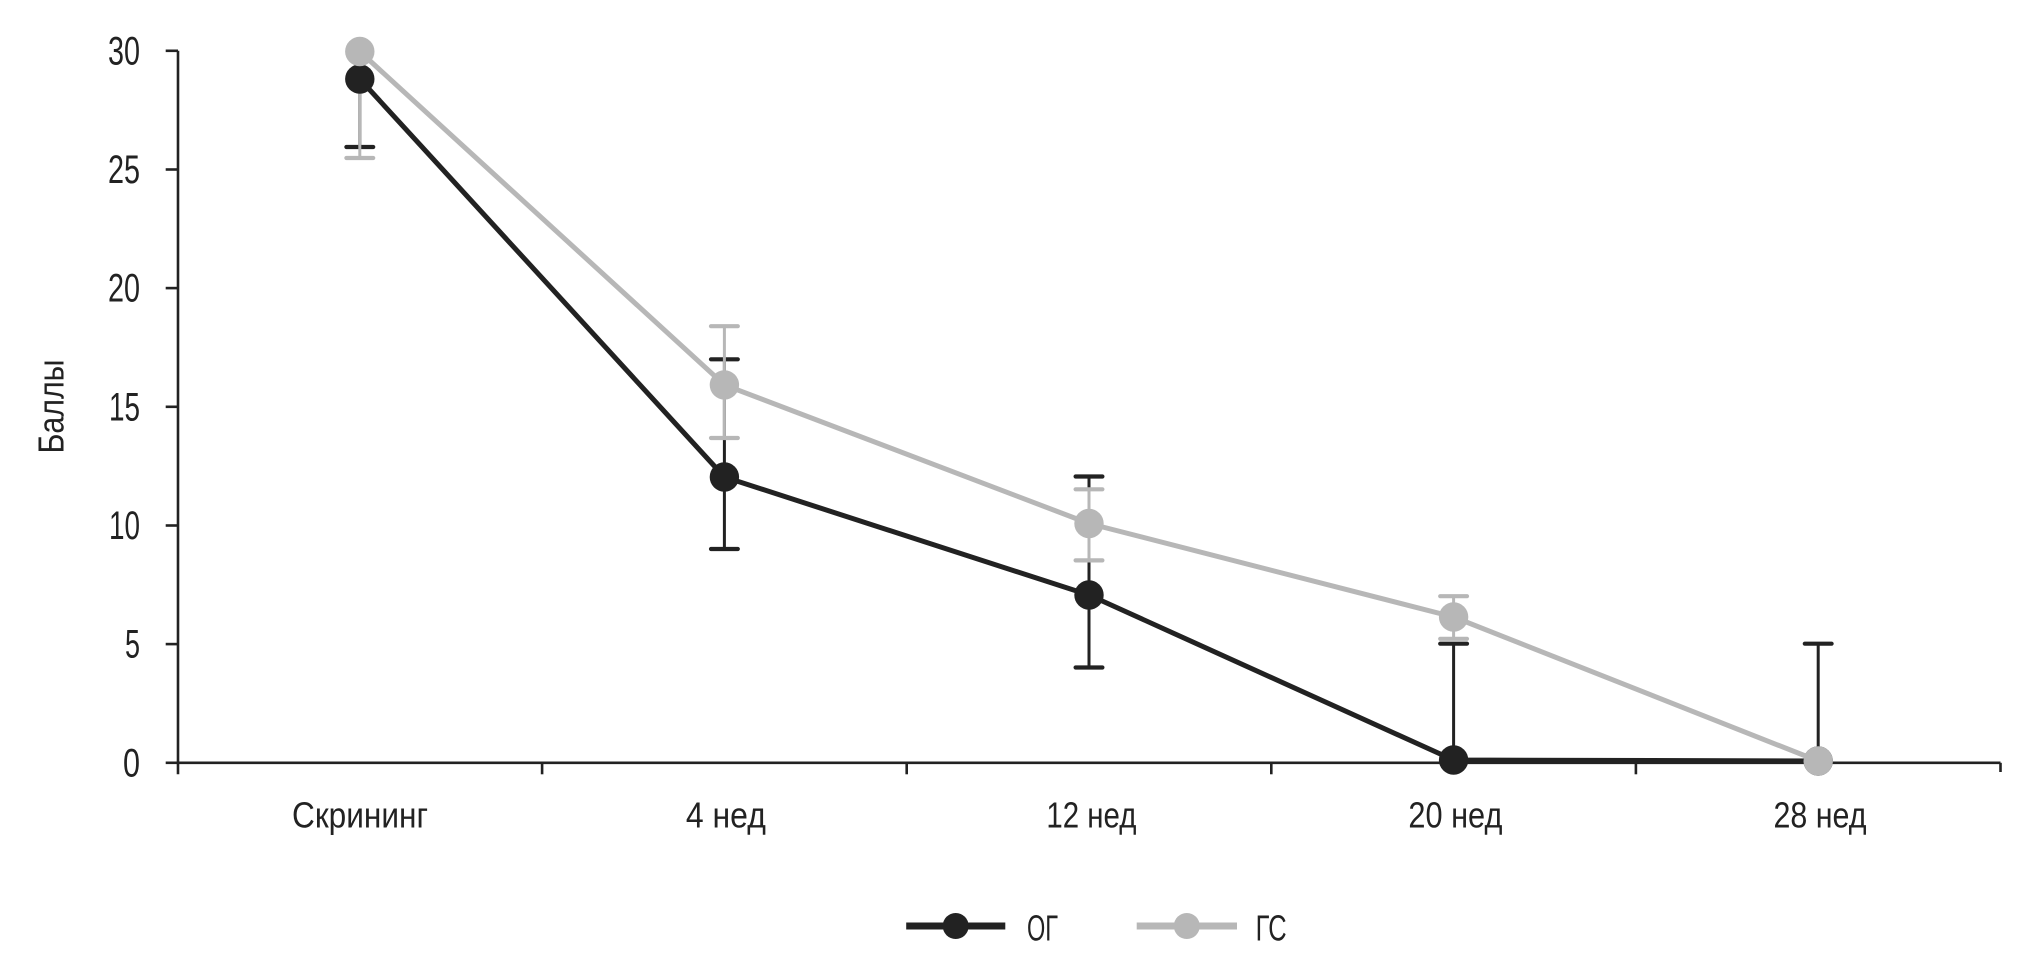  Describe the element at coordinates (132, 645) in the screenshot. I see `svg-text: 5` at that location.